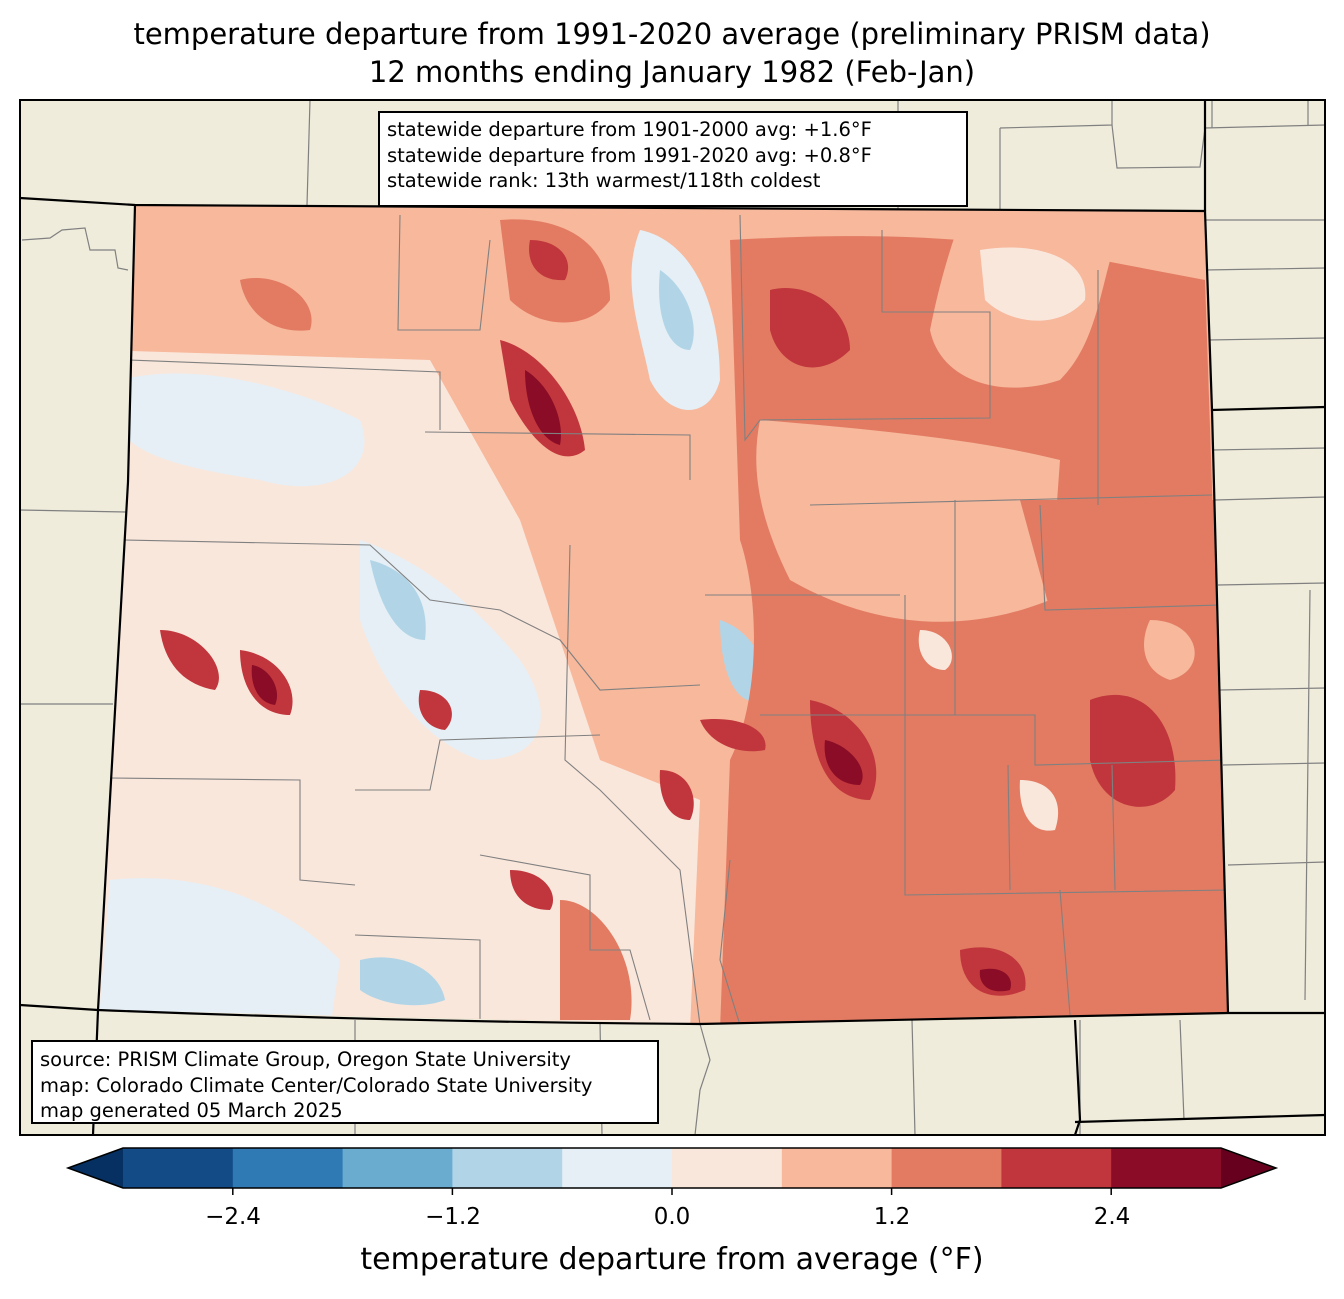  What do you see at coordinates (892, 1217) in the screenshot?
I see `colorbar-tick-label: 1.2` at bounding box center [892, 1217].